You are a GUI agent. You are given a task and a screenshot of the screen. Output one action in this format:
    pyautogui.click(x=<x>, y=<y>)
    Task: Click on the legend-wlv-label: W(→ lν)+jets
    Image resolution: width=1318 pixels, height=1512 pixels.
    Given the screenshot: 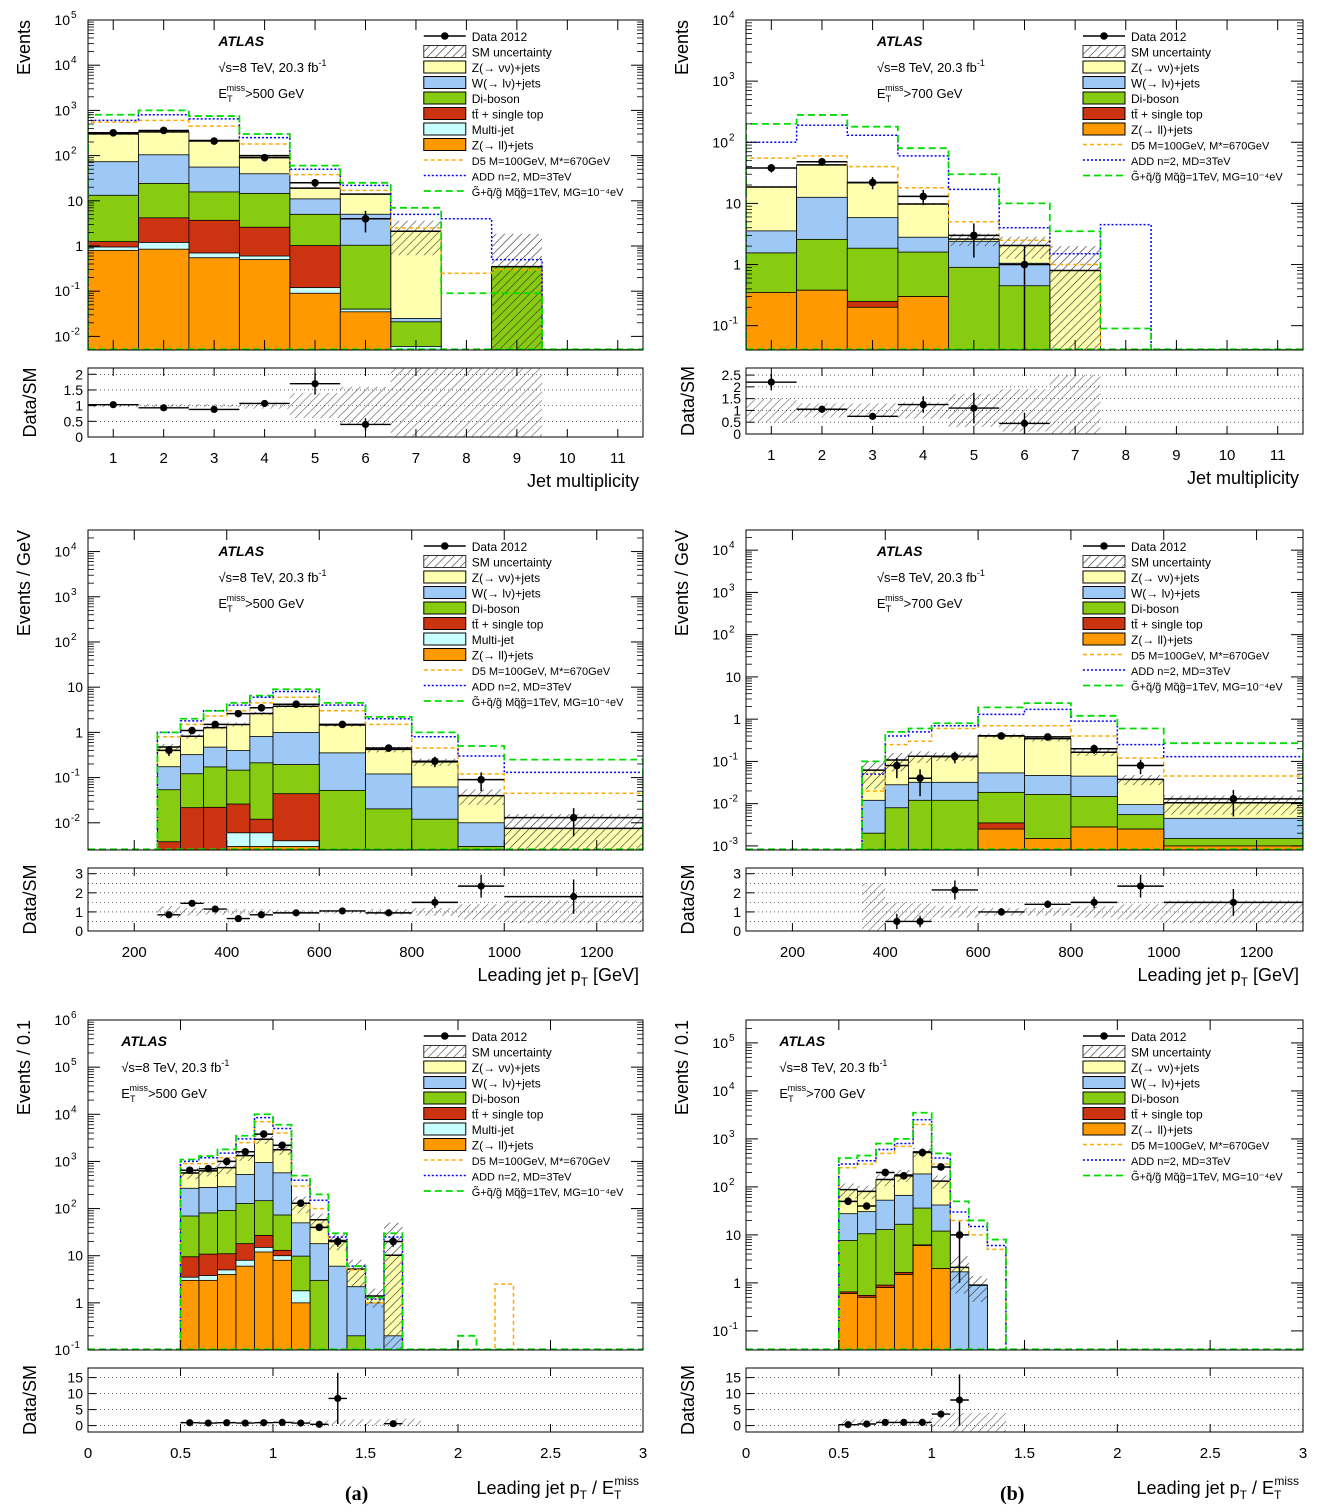 What is the action you would take?
    pyautogui.click(x=506, y=1084)
    